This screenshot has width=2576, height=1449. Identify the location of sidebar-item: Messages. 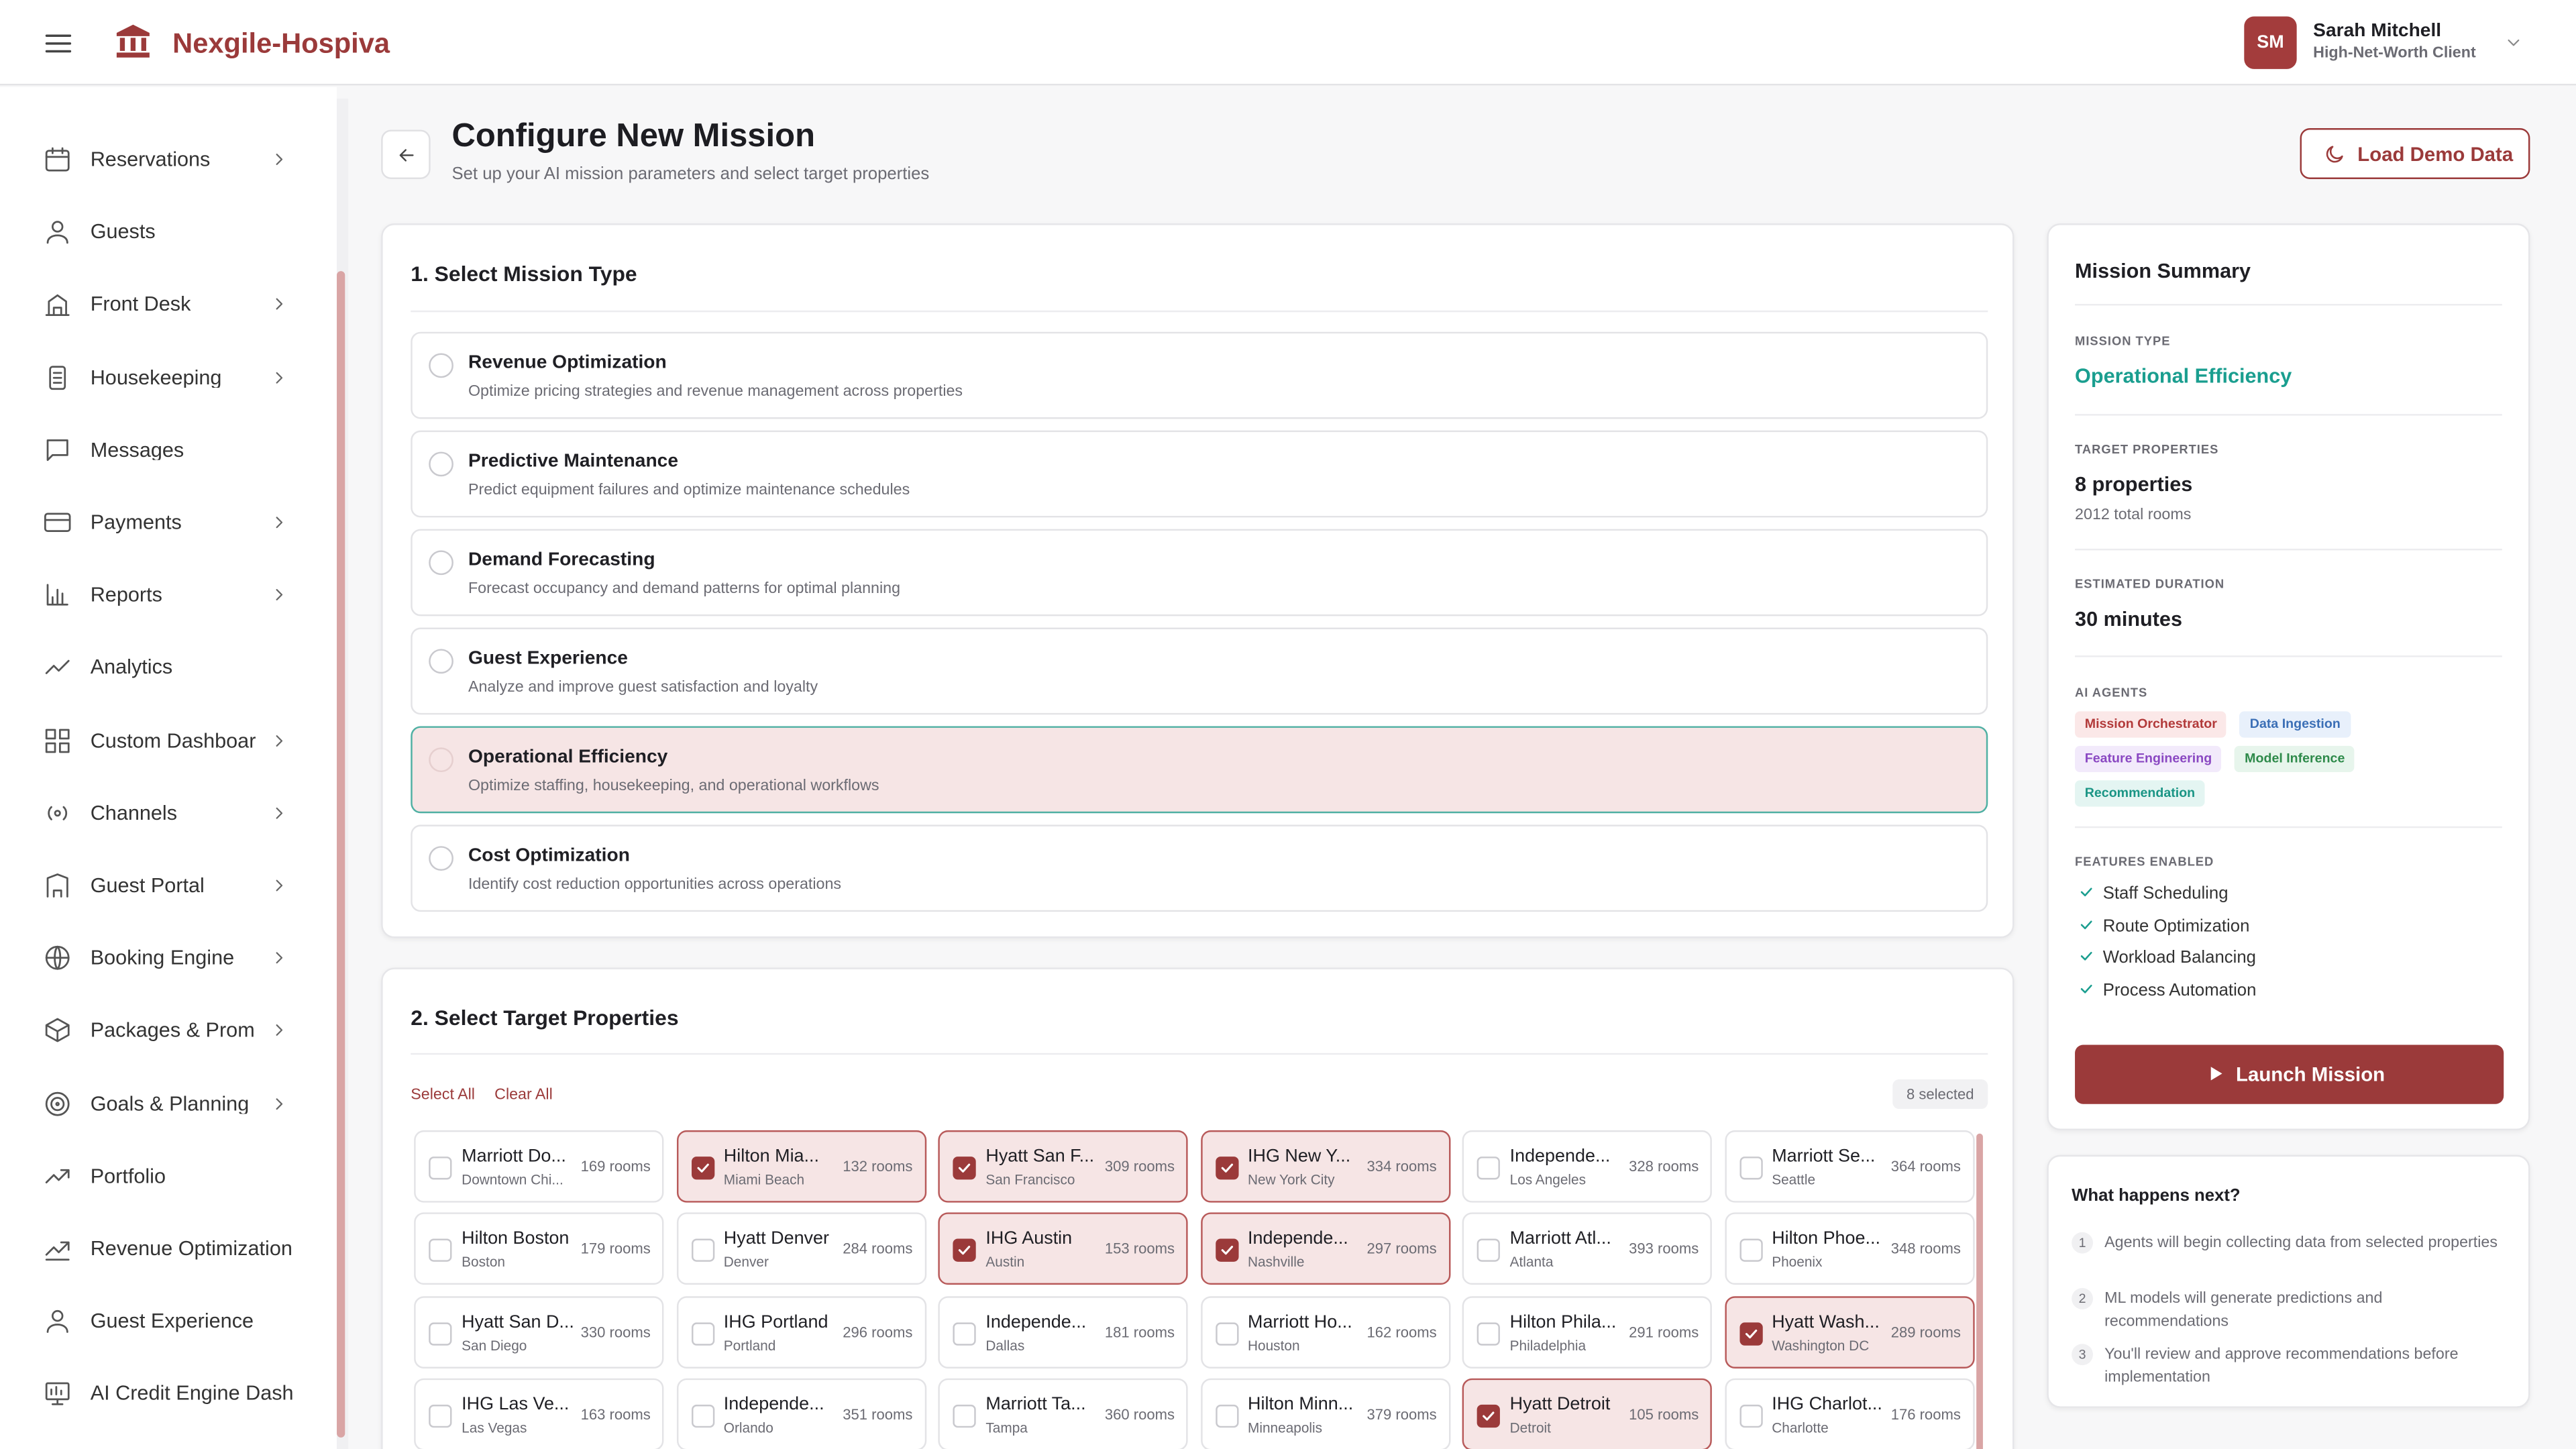
(172, 450).